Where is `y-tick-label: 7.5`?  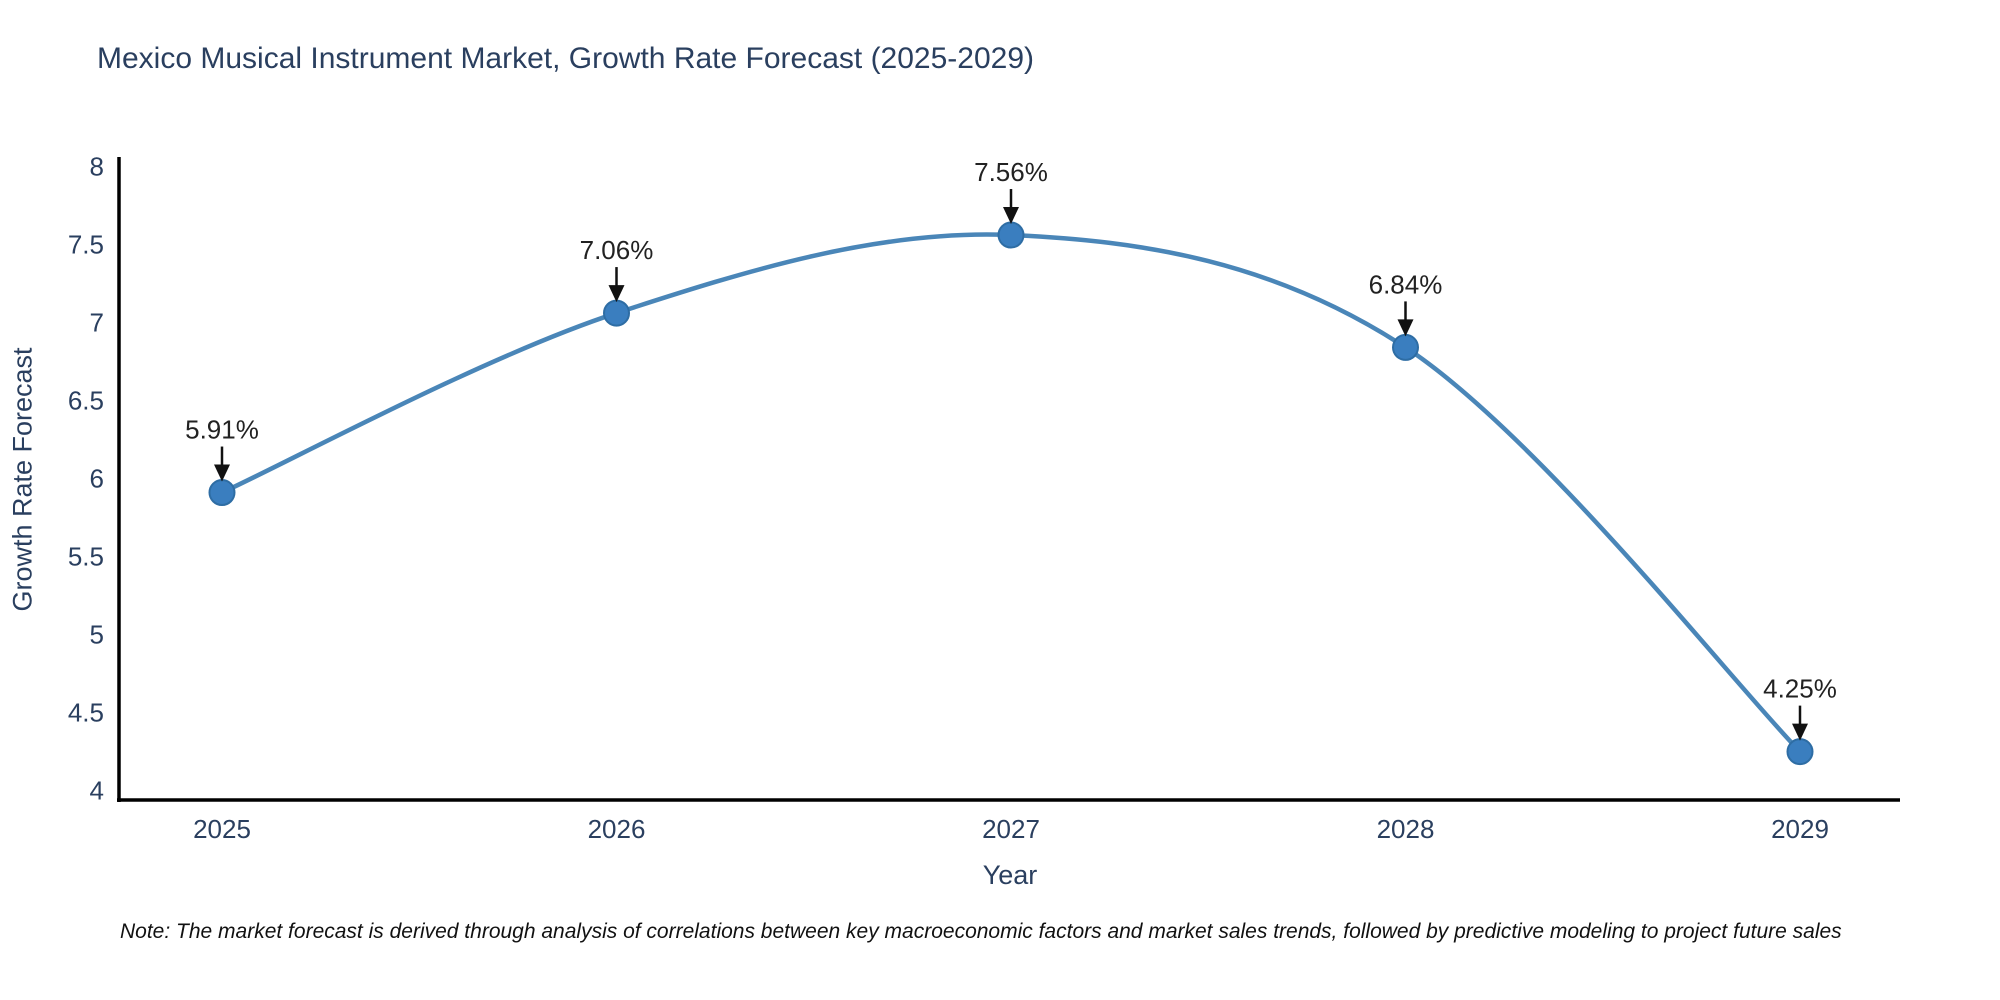
y-tick-label: 7.5 is located at coordinates (86, 244).